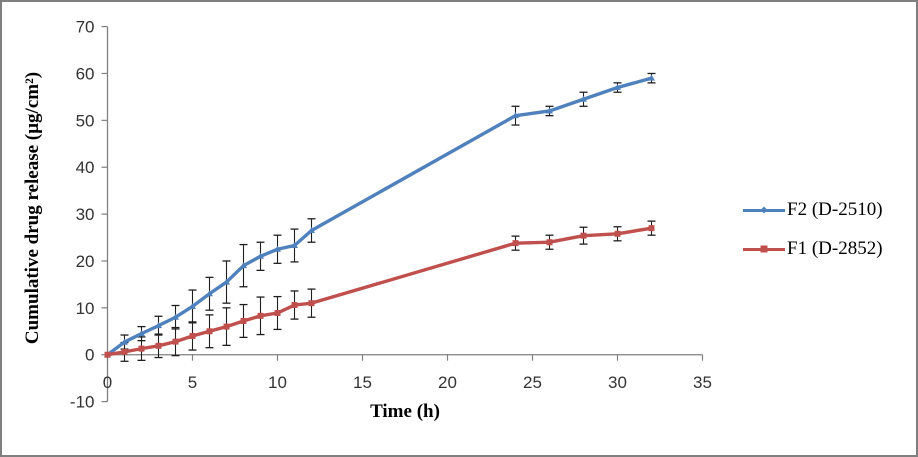 The height and width of the screenshot is (457, 918). What do you see at coordinates (447, 382) in the screenshot?
I see `x-tick-label: 20` at bounding box center [447, 382].